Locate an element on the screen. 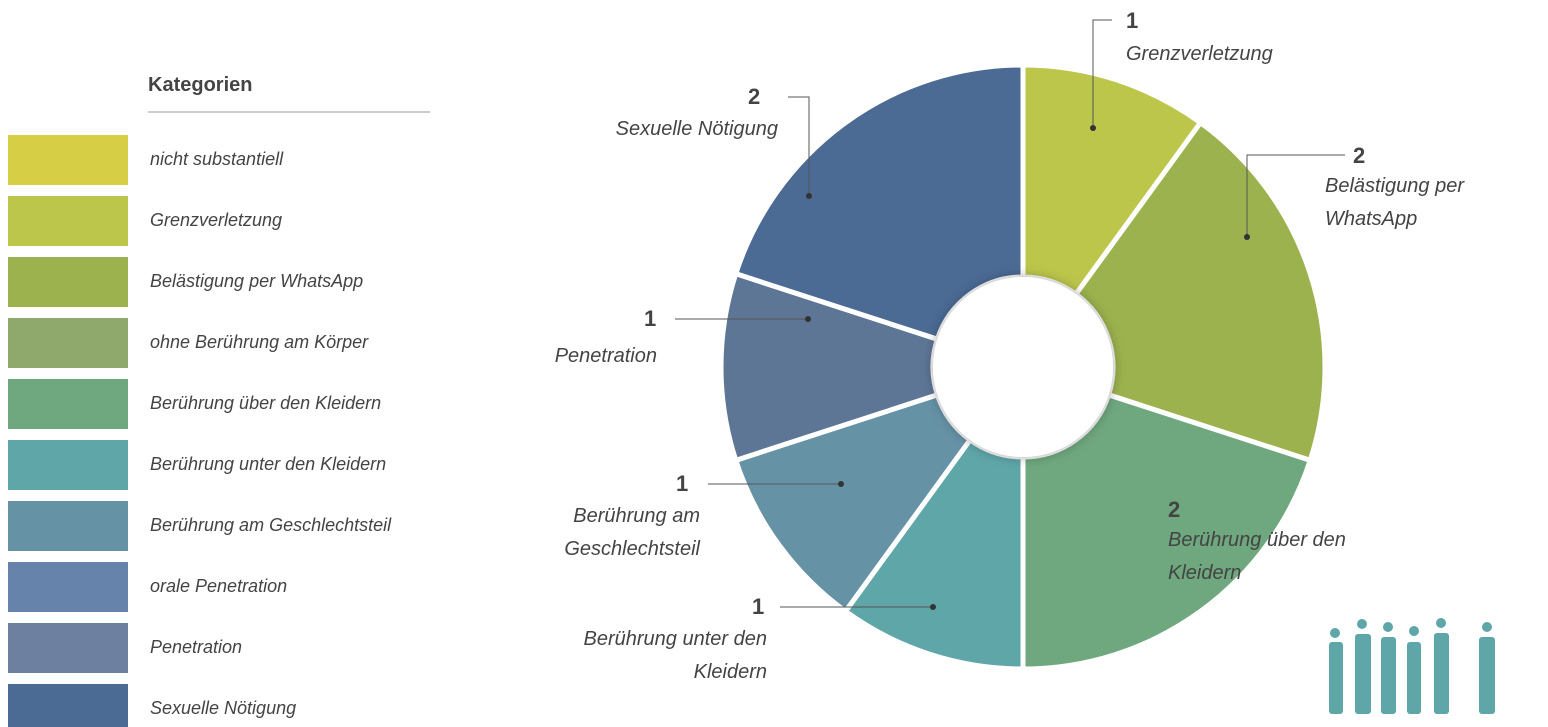 Image resolution: width=1548 pixels, height=727 pixels. legend-label: Sexuelle Nötigung is located at coordinates (223, 708).